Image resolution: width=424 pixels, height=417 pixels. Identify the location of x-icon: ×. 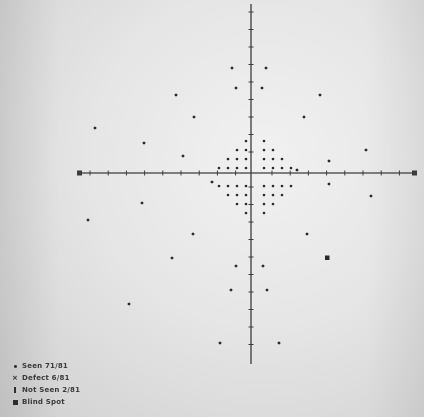
(15, 377).